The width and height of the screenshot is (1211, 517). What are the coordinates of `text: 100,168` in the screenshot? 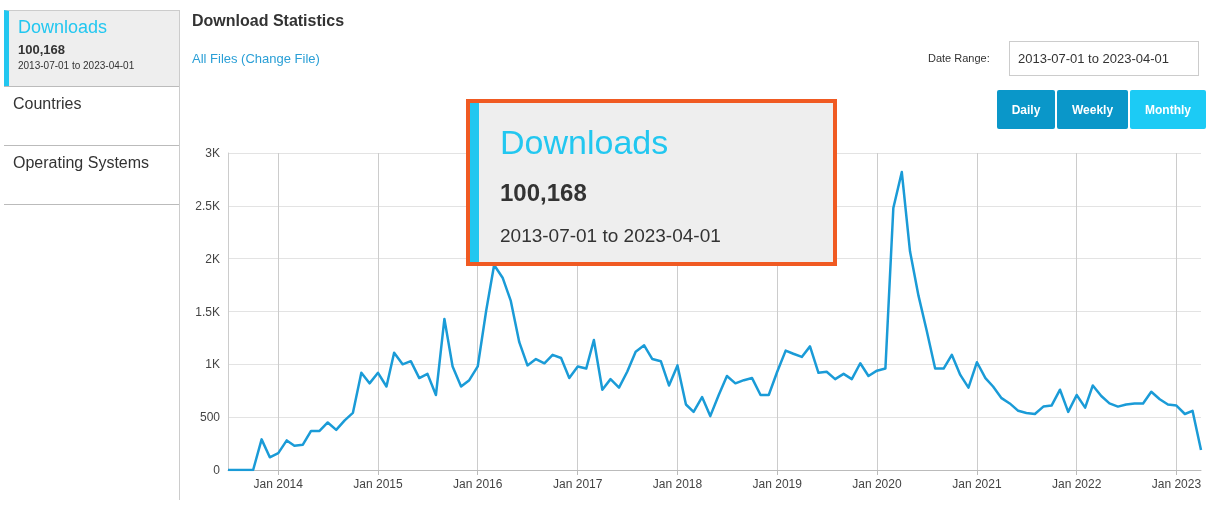 It's located at (42, 49).